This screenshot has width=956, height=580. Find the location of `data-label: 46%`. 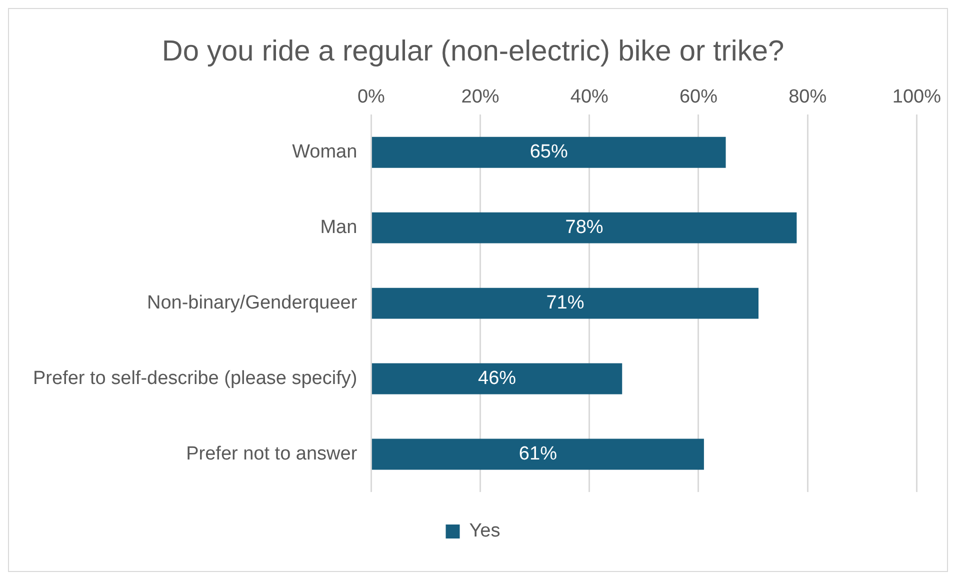

data-label: 46% is located at coordinates (497, 379).